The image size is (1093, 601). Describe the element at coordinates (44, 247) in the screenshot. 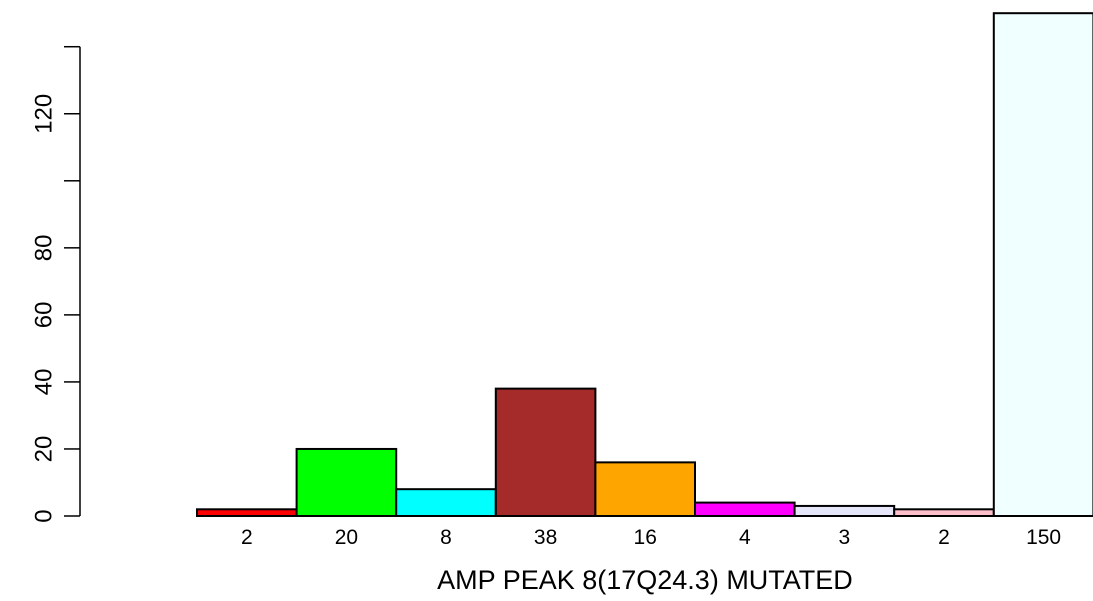

I see `y-tick-label: 80` at that location.